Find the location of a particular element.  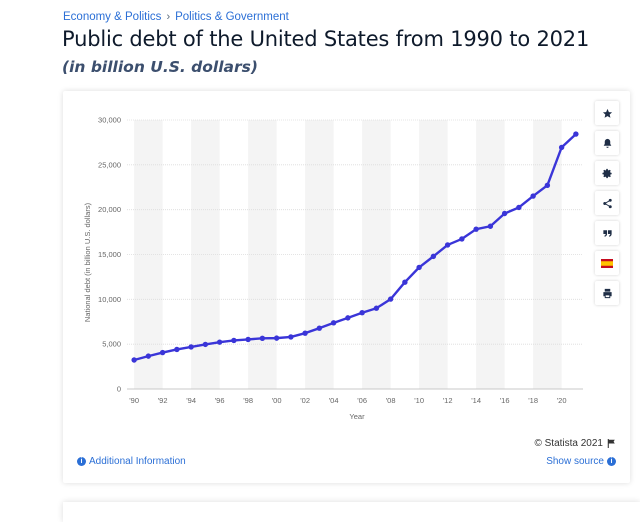

page-subtitle: (in billion U.S. dollars) is located at coordinates (160, 67).